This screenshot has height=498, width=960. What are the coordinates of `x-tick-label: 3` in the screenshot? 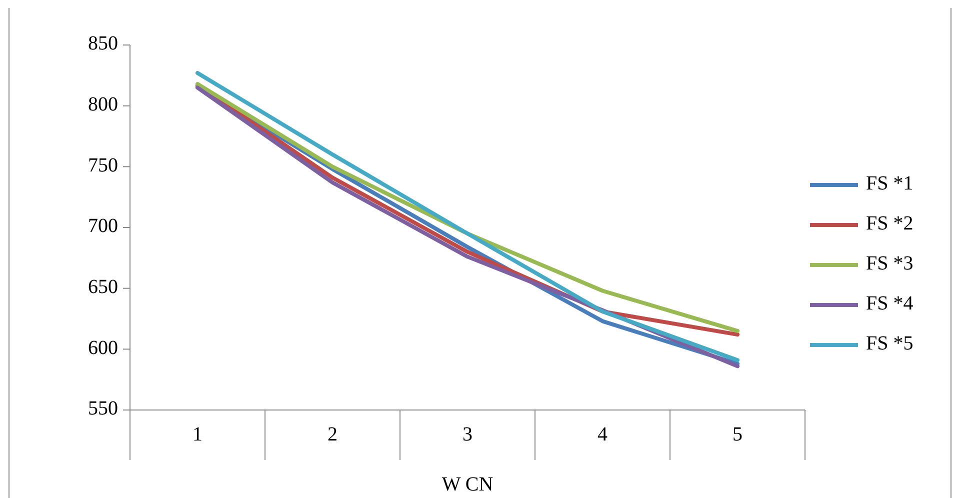 It's located at (467, 435).